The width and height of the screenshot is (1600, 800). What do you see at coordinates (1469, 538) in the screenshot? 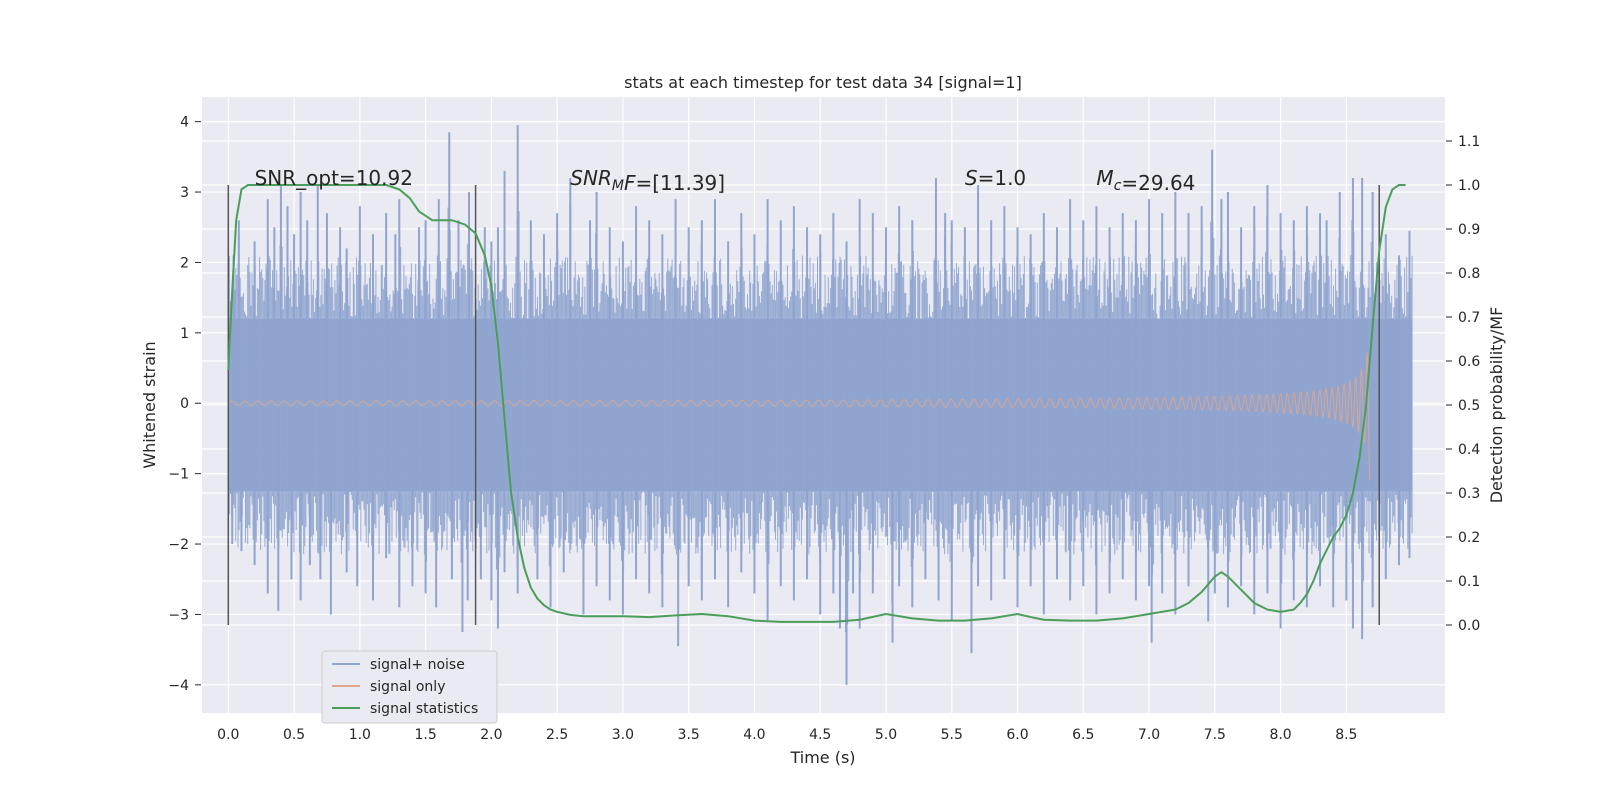
I see `y-right-tick-label: 0.2` at bounding box center [1469, 538].